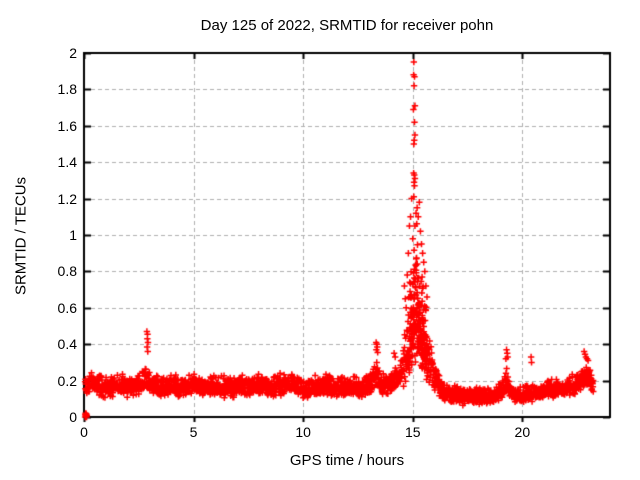  I want to click on y-tick-label: 0.4, so click(67, 344).